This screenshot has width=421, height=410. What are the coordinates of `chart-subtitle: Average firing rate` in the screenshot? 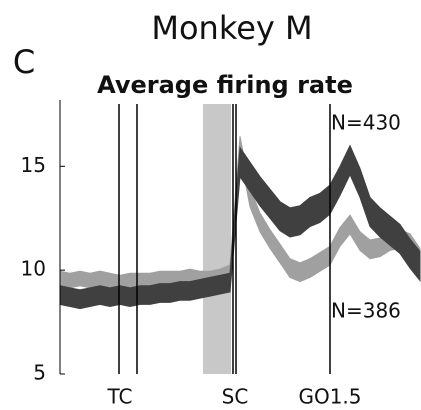 It's located at (225, 85).